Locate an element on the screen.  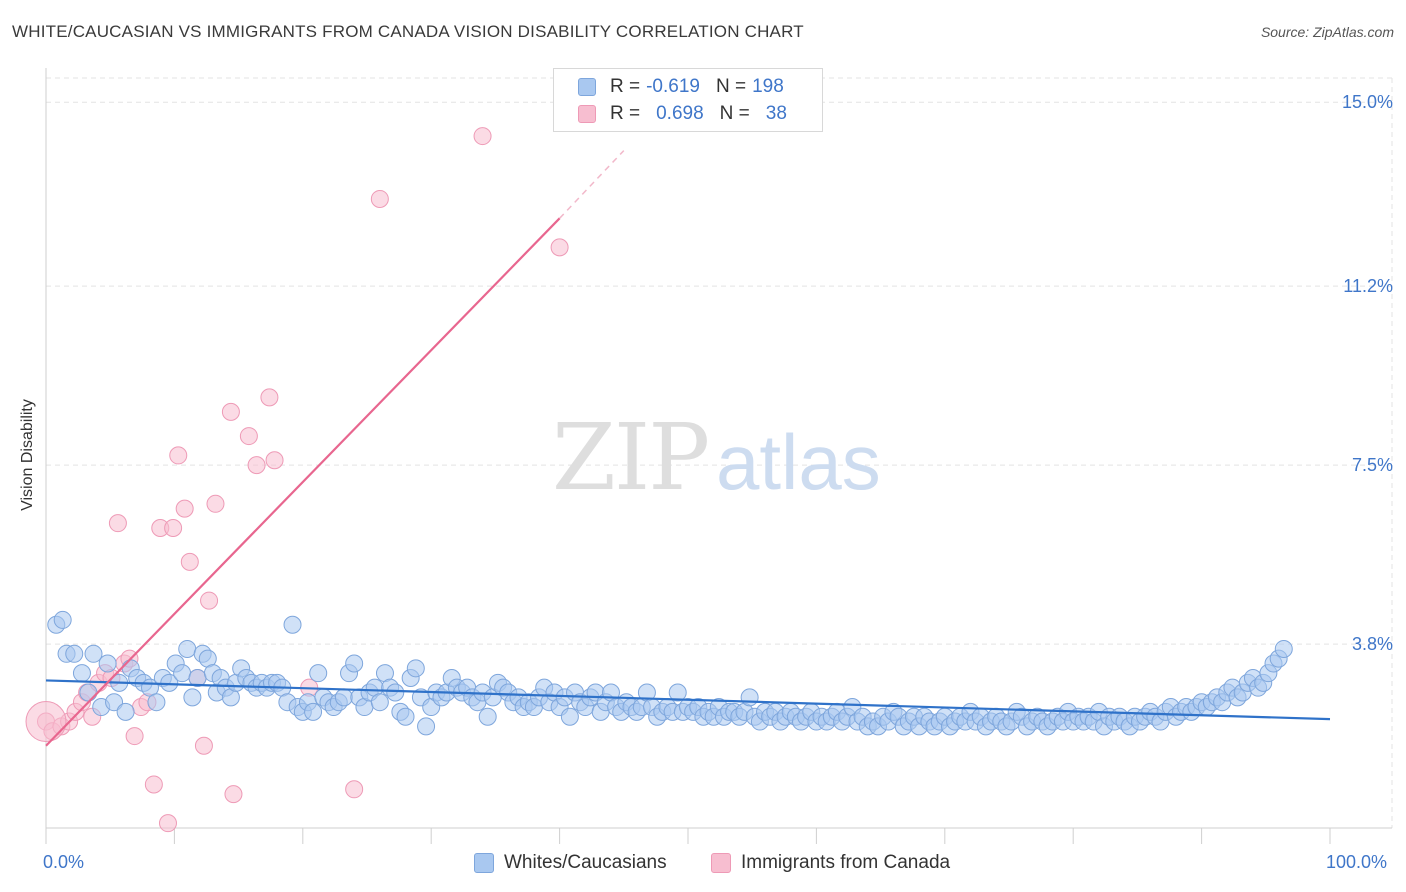
r-value-whites: -0.619 is located at coordinates (673, 86).